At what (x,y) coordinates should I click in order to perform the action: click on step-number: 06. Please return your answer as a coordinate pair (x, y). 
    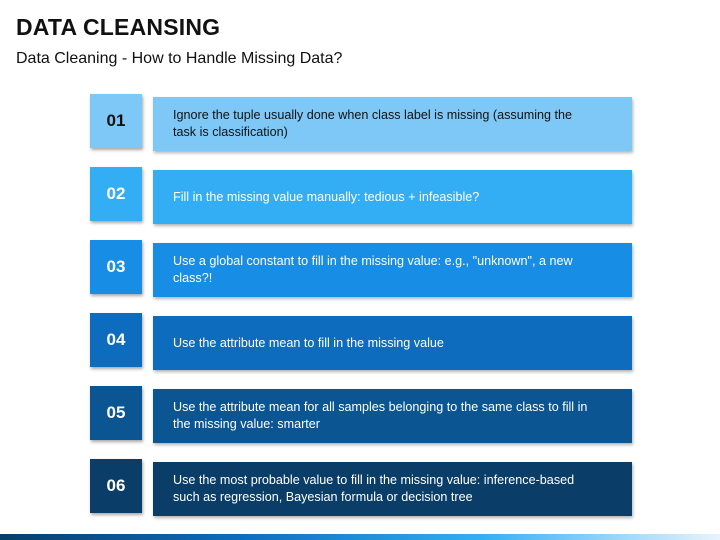
    Looking at the image, I should click on (116, 486).